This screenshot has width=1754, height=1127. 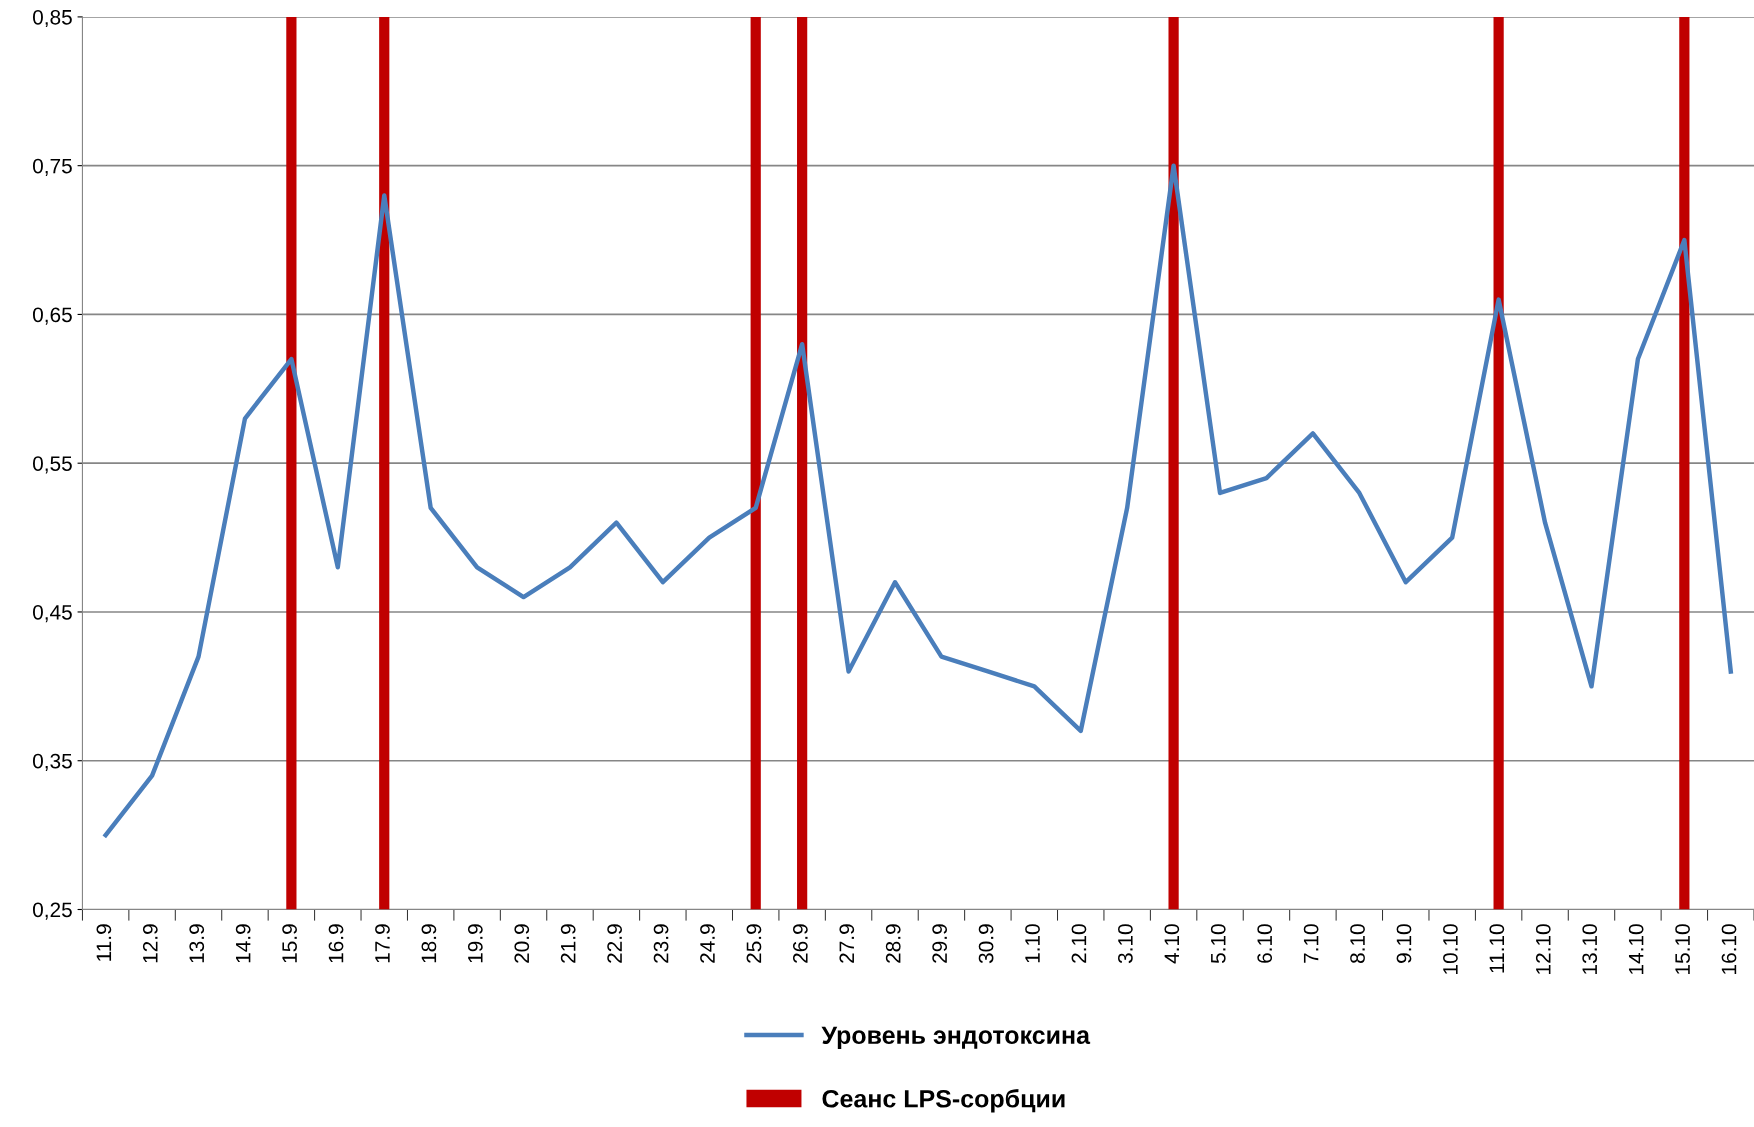 What do you see at coordinates (940, 943) in the screenshot?
I see `x-tick-label: 29.9` at bounding box center [940, 943].